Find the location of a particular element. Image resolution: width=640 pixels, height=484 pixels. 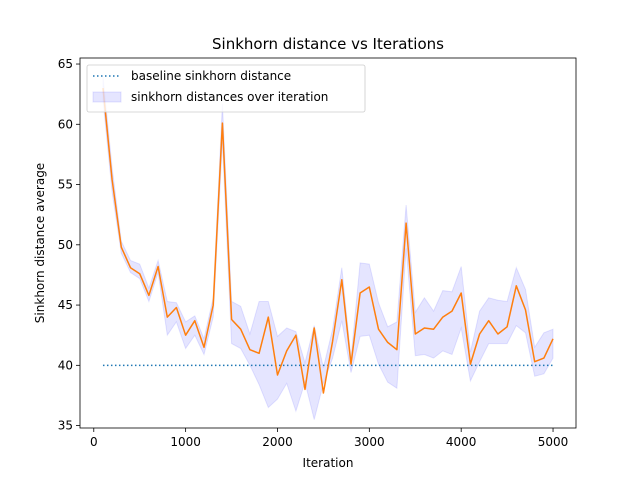

x-tick-label: 5000 is located at coordinates (553, 442).